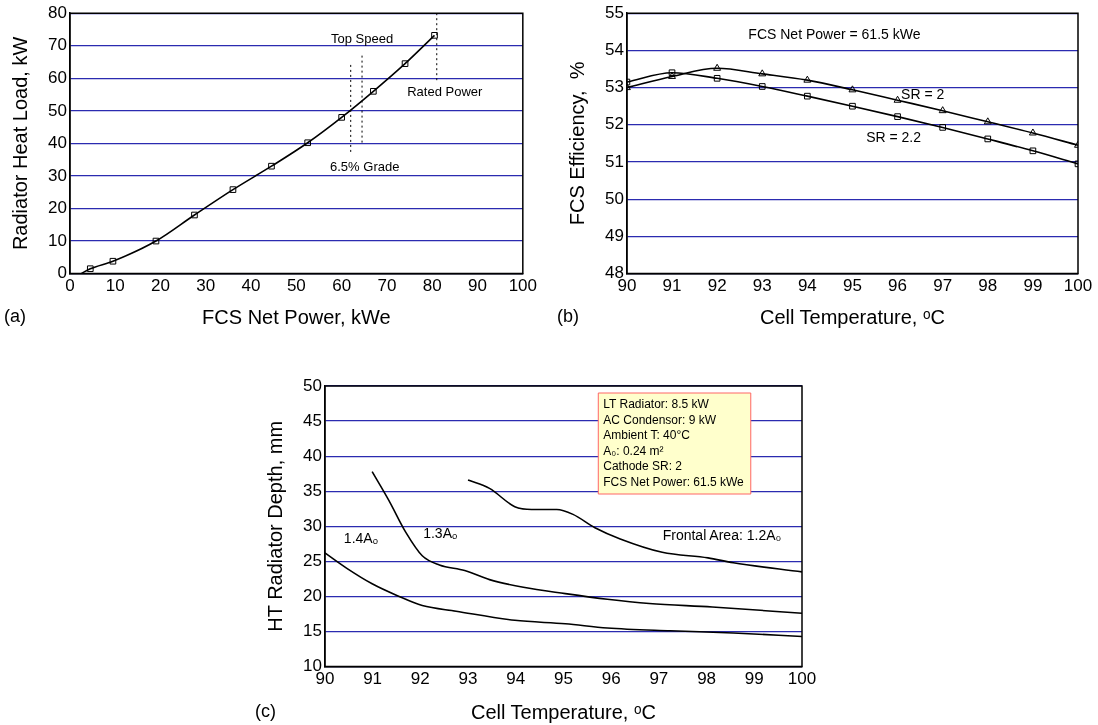 The image size is (1098, 725). I want to click on ref-line-label: Rated Power, so click(445, 92).